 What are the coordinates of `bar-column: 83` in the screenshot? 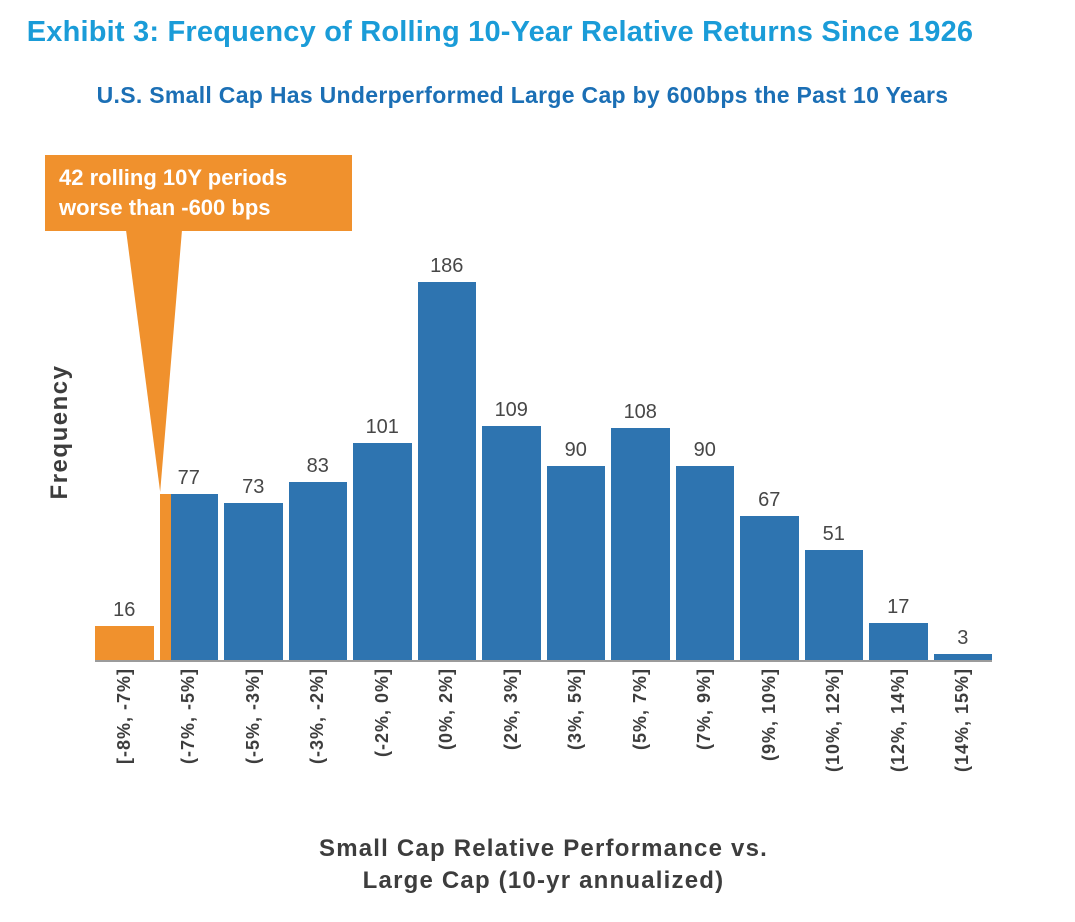 It's located at (317, 457).